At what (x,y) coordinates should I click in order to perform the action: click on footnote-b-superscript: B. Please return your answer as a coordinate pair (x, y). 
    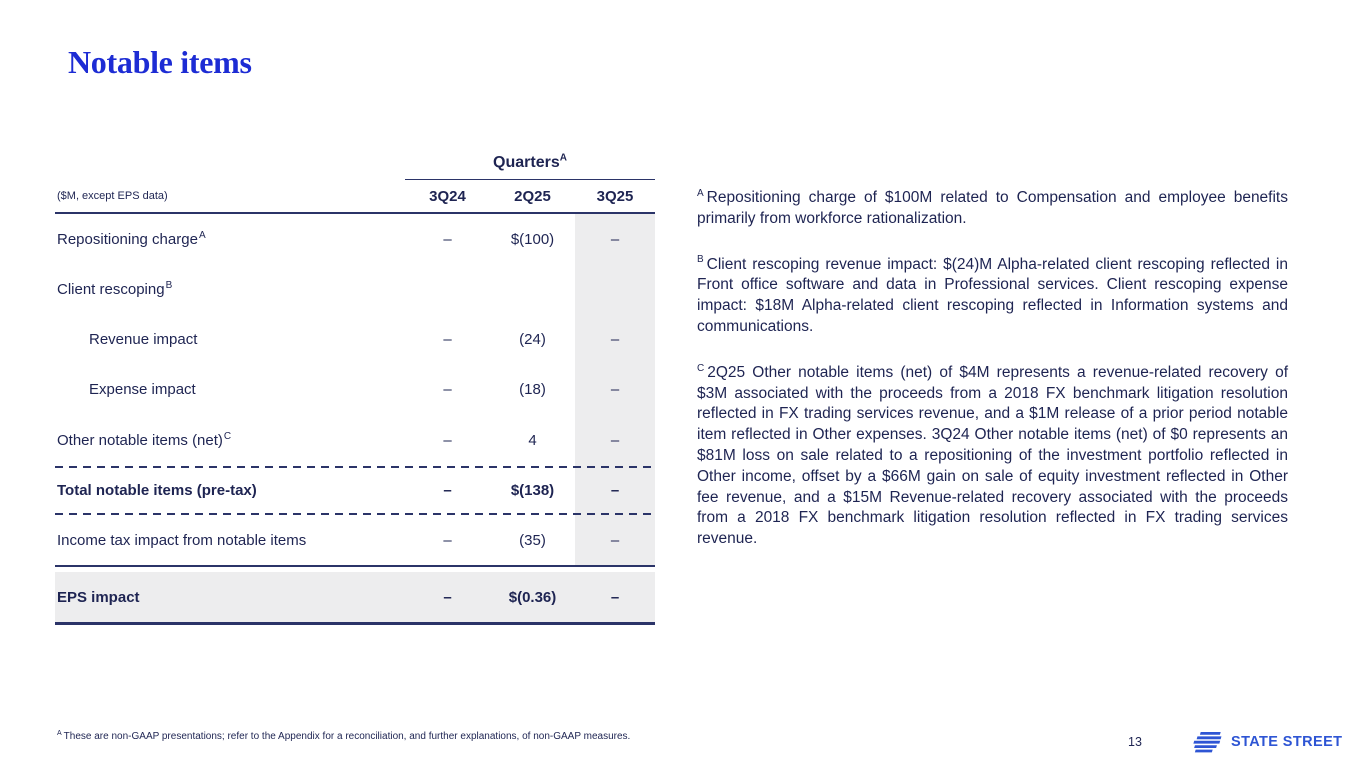
    Looking at the image, I should click on (700, 260).